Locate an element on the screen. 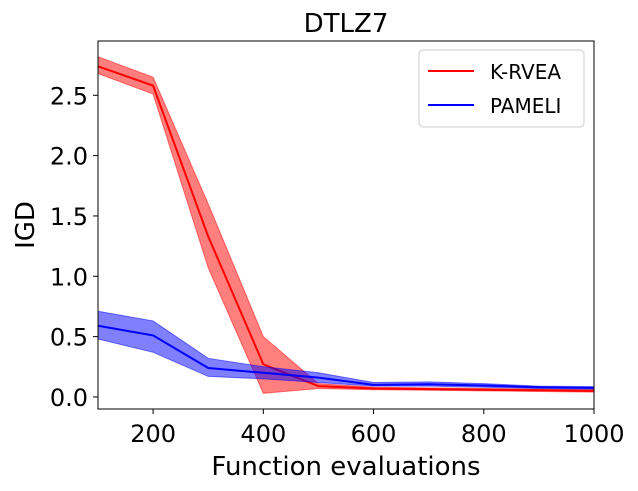 The image size is (638, 491). x-axis-title: Function evaluations is located at coordinates (345, 467).